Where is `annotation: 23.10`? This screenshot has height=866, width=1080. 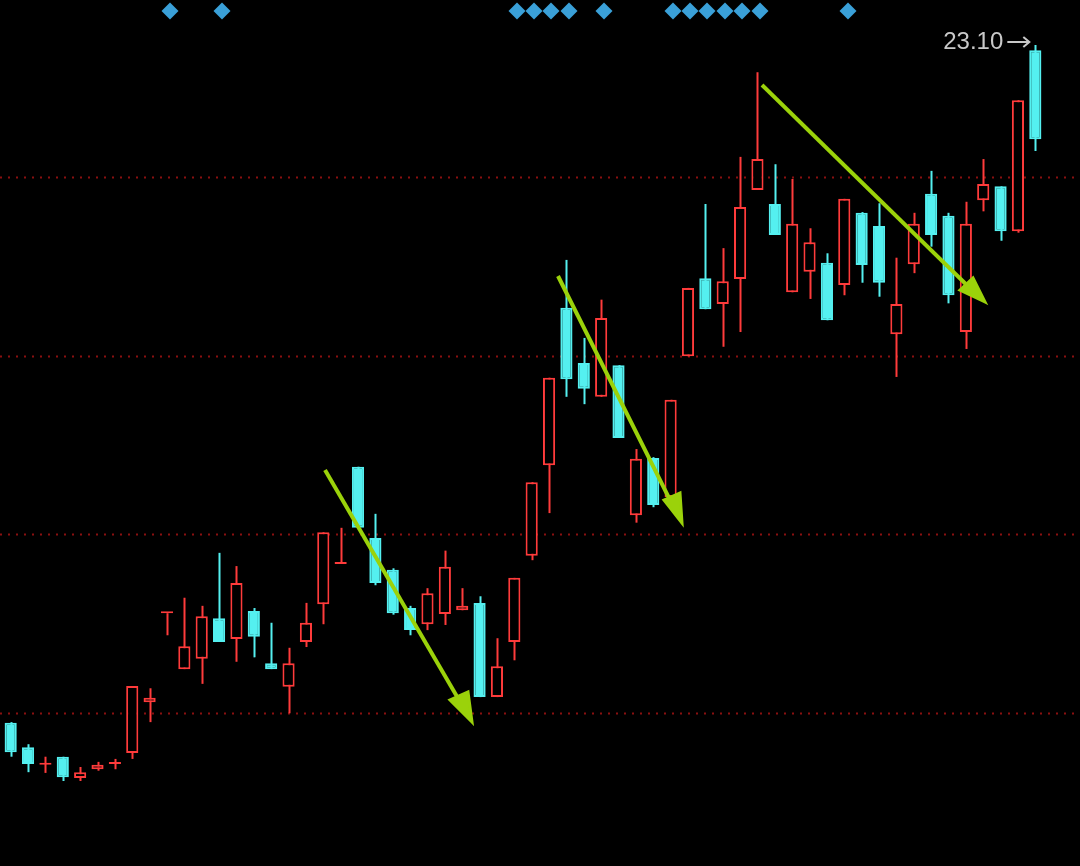
annotation: 23.10 is located at coordinates (973, 40).